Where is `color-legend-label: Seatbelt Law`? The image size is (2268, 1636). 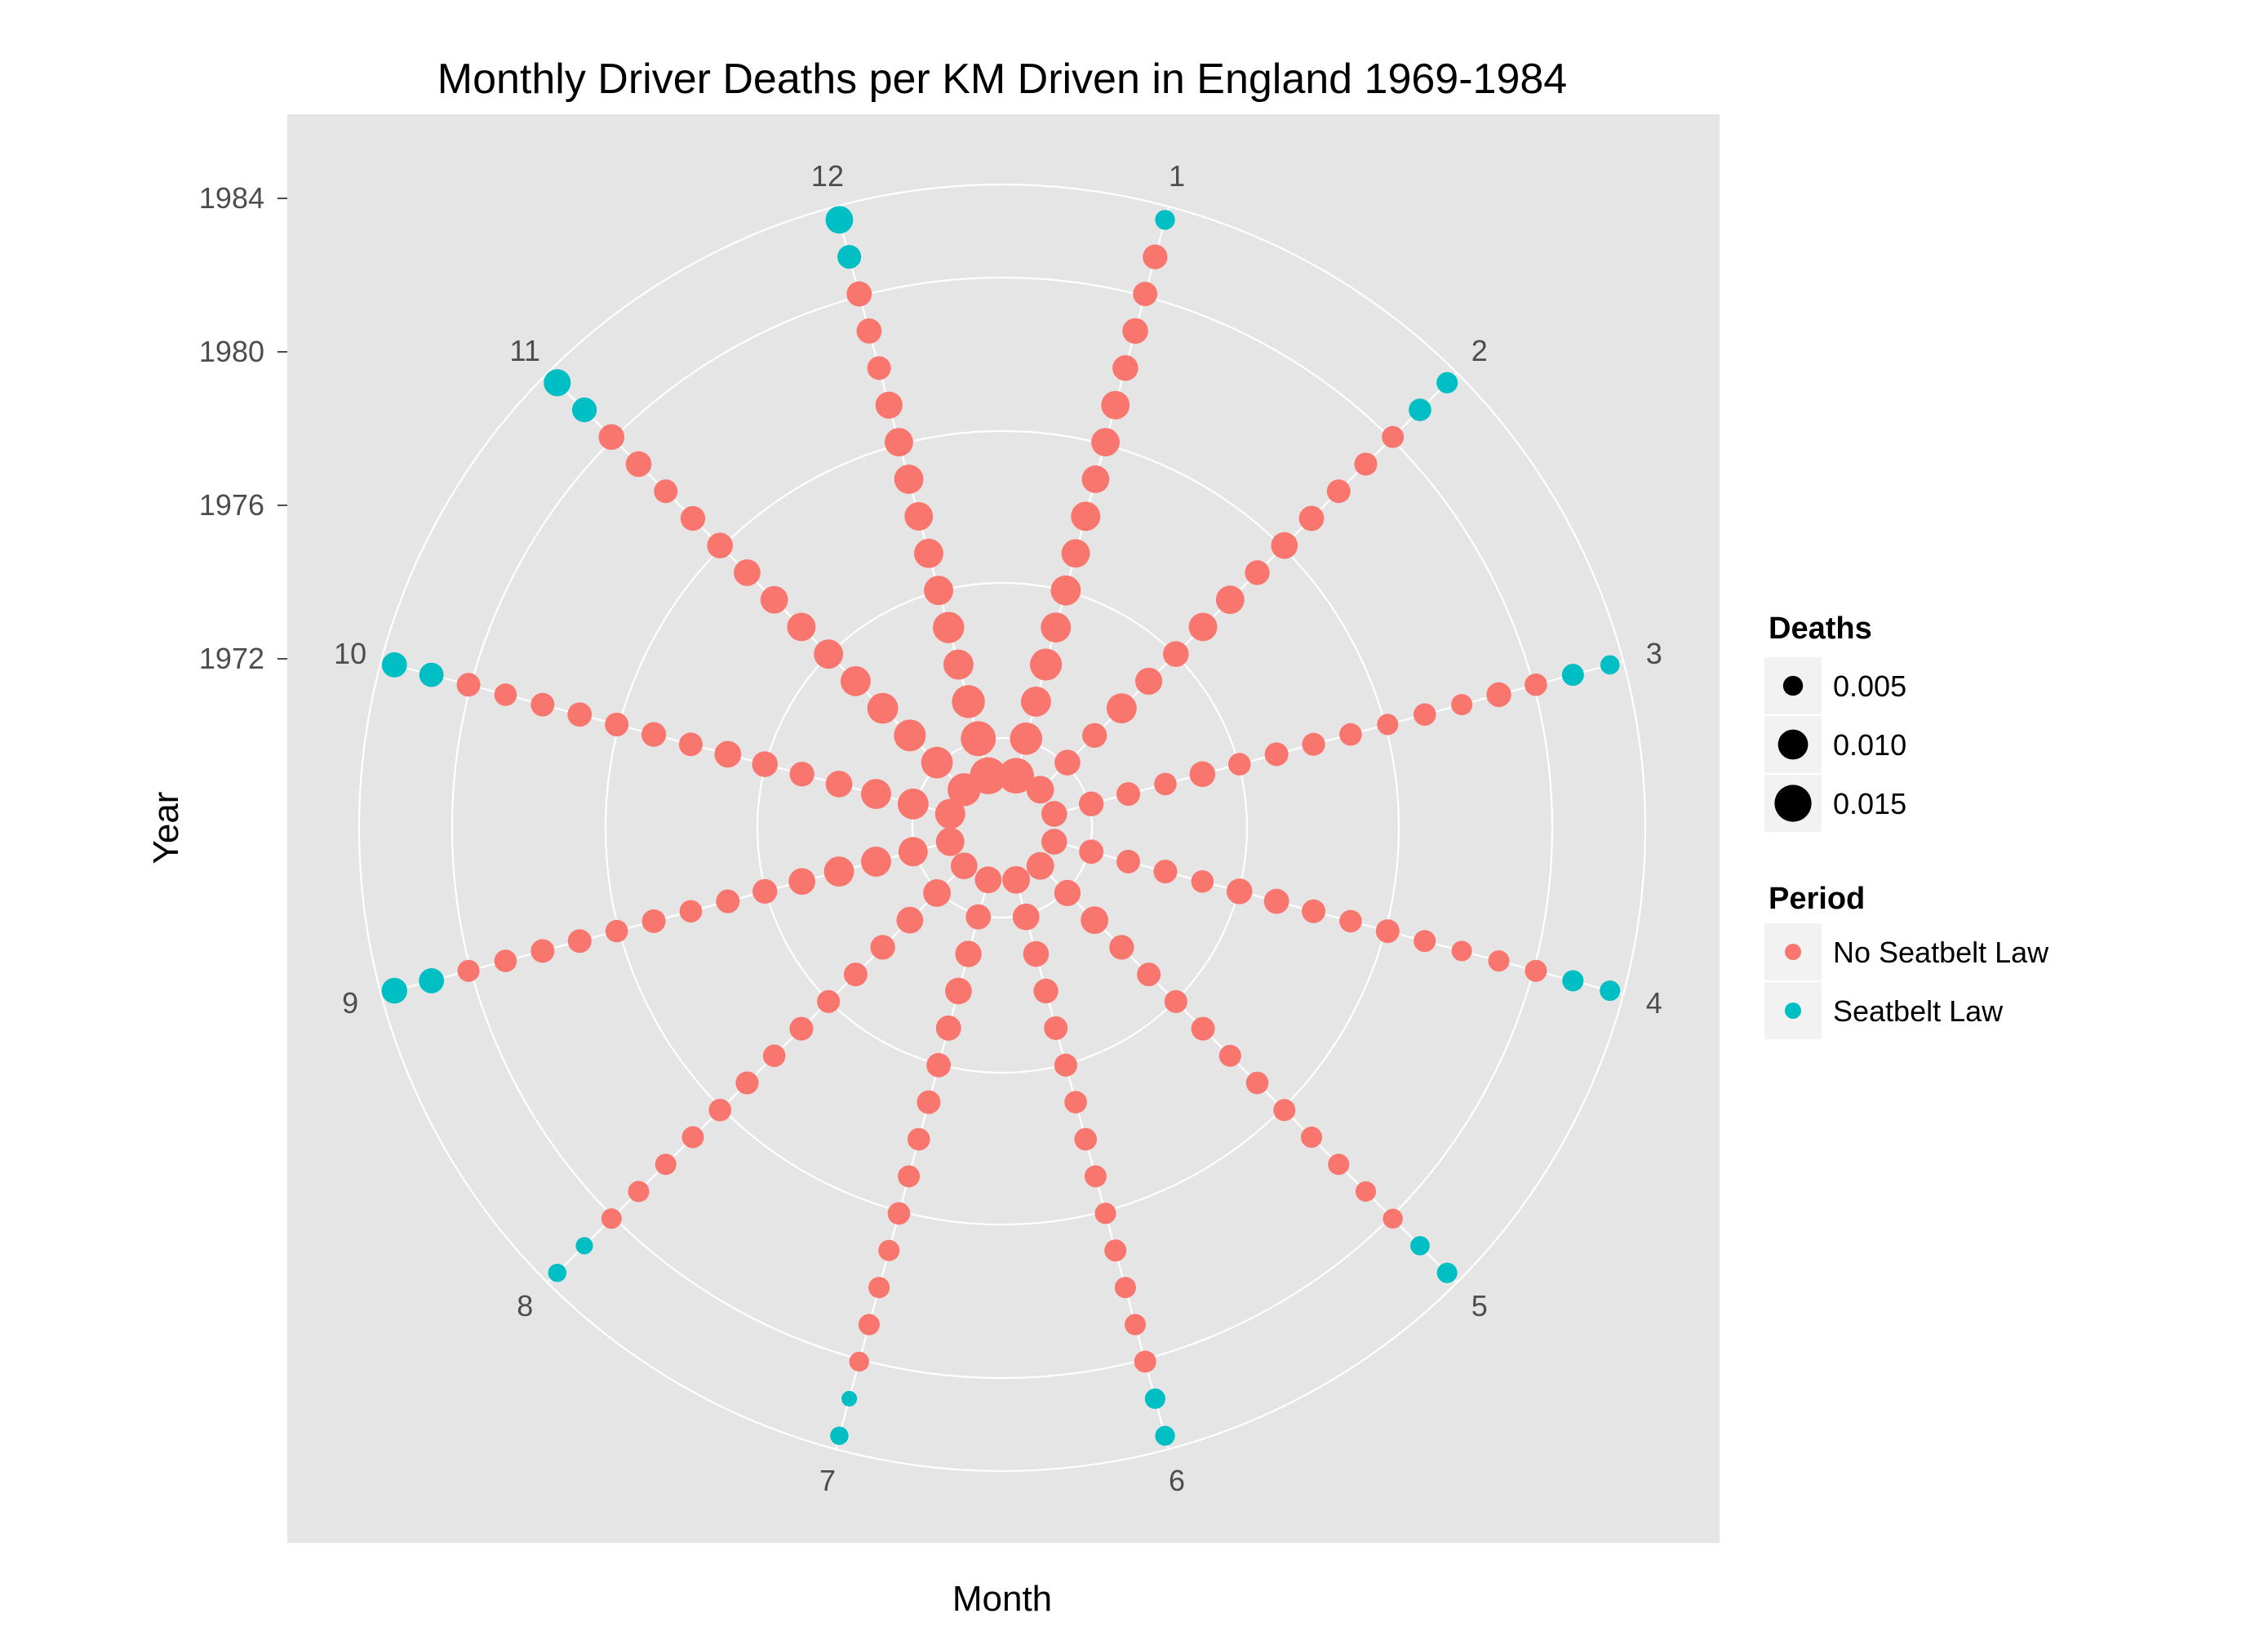
color-legend-label: Seatbelt Law is located at coordinates (1918, 1011).